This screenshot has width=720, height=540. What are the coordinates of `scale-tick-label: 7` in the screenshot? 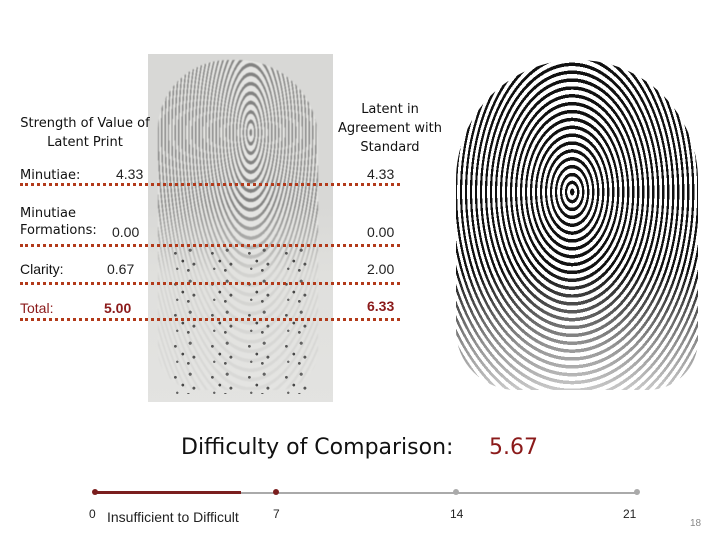 It's located at (276, 514).